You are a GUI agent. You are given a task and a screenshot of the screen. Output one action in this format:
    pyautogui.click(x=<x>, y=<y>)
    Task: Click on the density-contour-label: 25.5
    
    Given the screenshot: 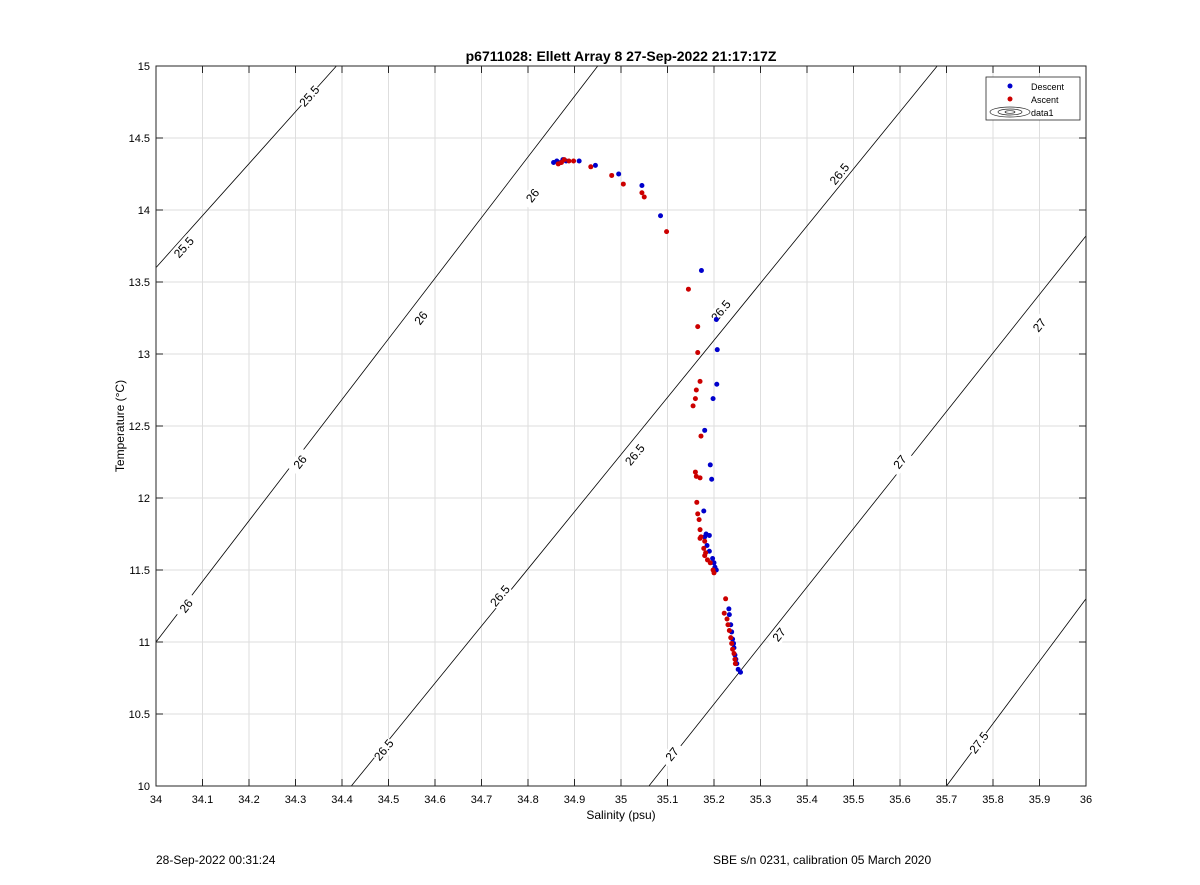 What is the action you would take?
    pyautogui.click(x=184, y=247)
    